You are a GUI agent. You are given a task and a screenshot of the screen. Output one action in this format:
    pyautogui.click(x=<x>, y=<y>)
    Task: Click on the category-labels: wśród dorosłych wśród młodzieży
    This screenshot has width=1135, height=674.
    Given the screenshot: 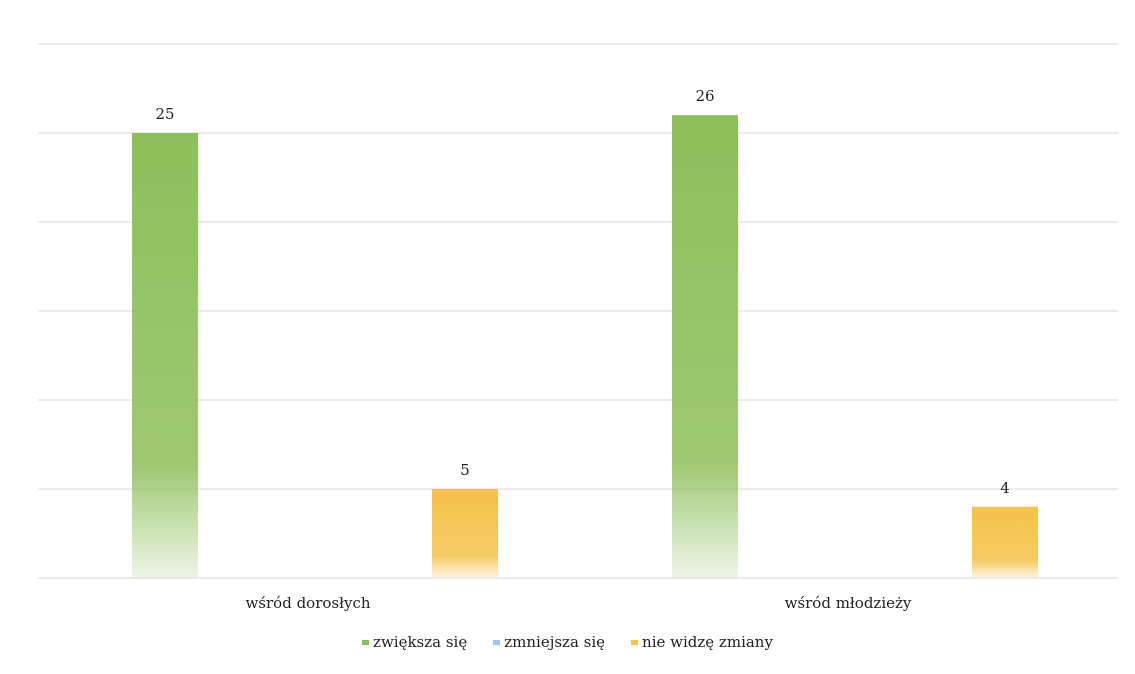 What is the action you would take?
    pyautogui.click(x=578, y=603)
    